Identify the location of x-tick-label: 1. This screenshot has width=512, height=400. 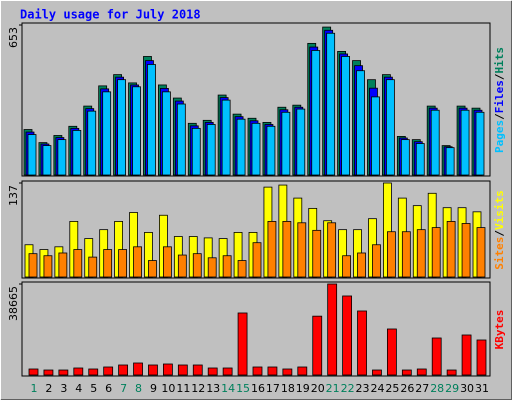
(34, 388).